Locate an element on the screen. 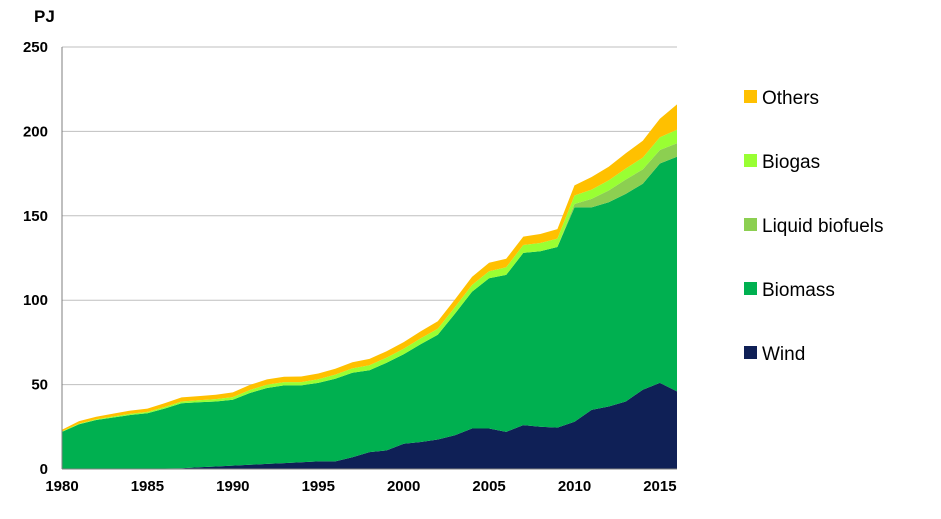 This screenshot has width=941, height=519. legend-swatch-others is located at coordinates (750, 96).